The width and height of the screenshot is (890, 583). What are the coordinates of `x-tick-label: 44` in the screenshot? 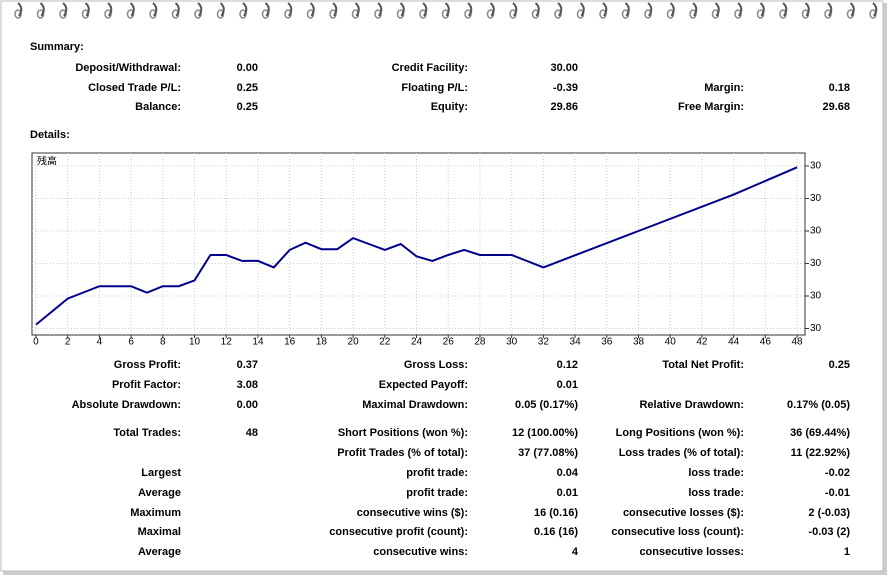 It's located at (734, 342).